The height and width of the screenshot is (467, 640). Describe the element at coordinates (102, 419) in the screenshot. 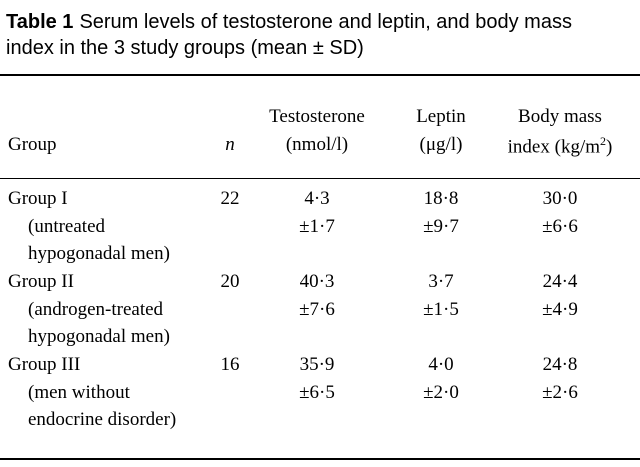

I see `group-description: endocrine disorder)` at that location.